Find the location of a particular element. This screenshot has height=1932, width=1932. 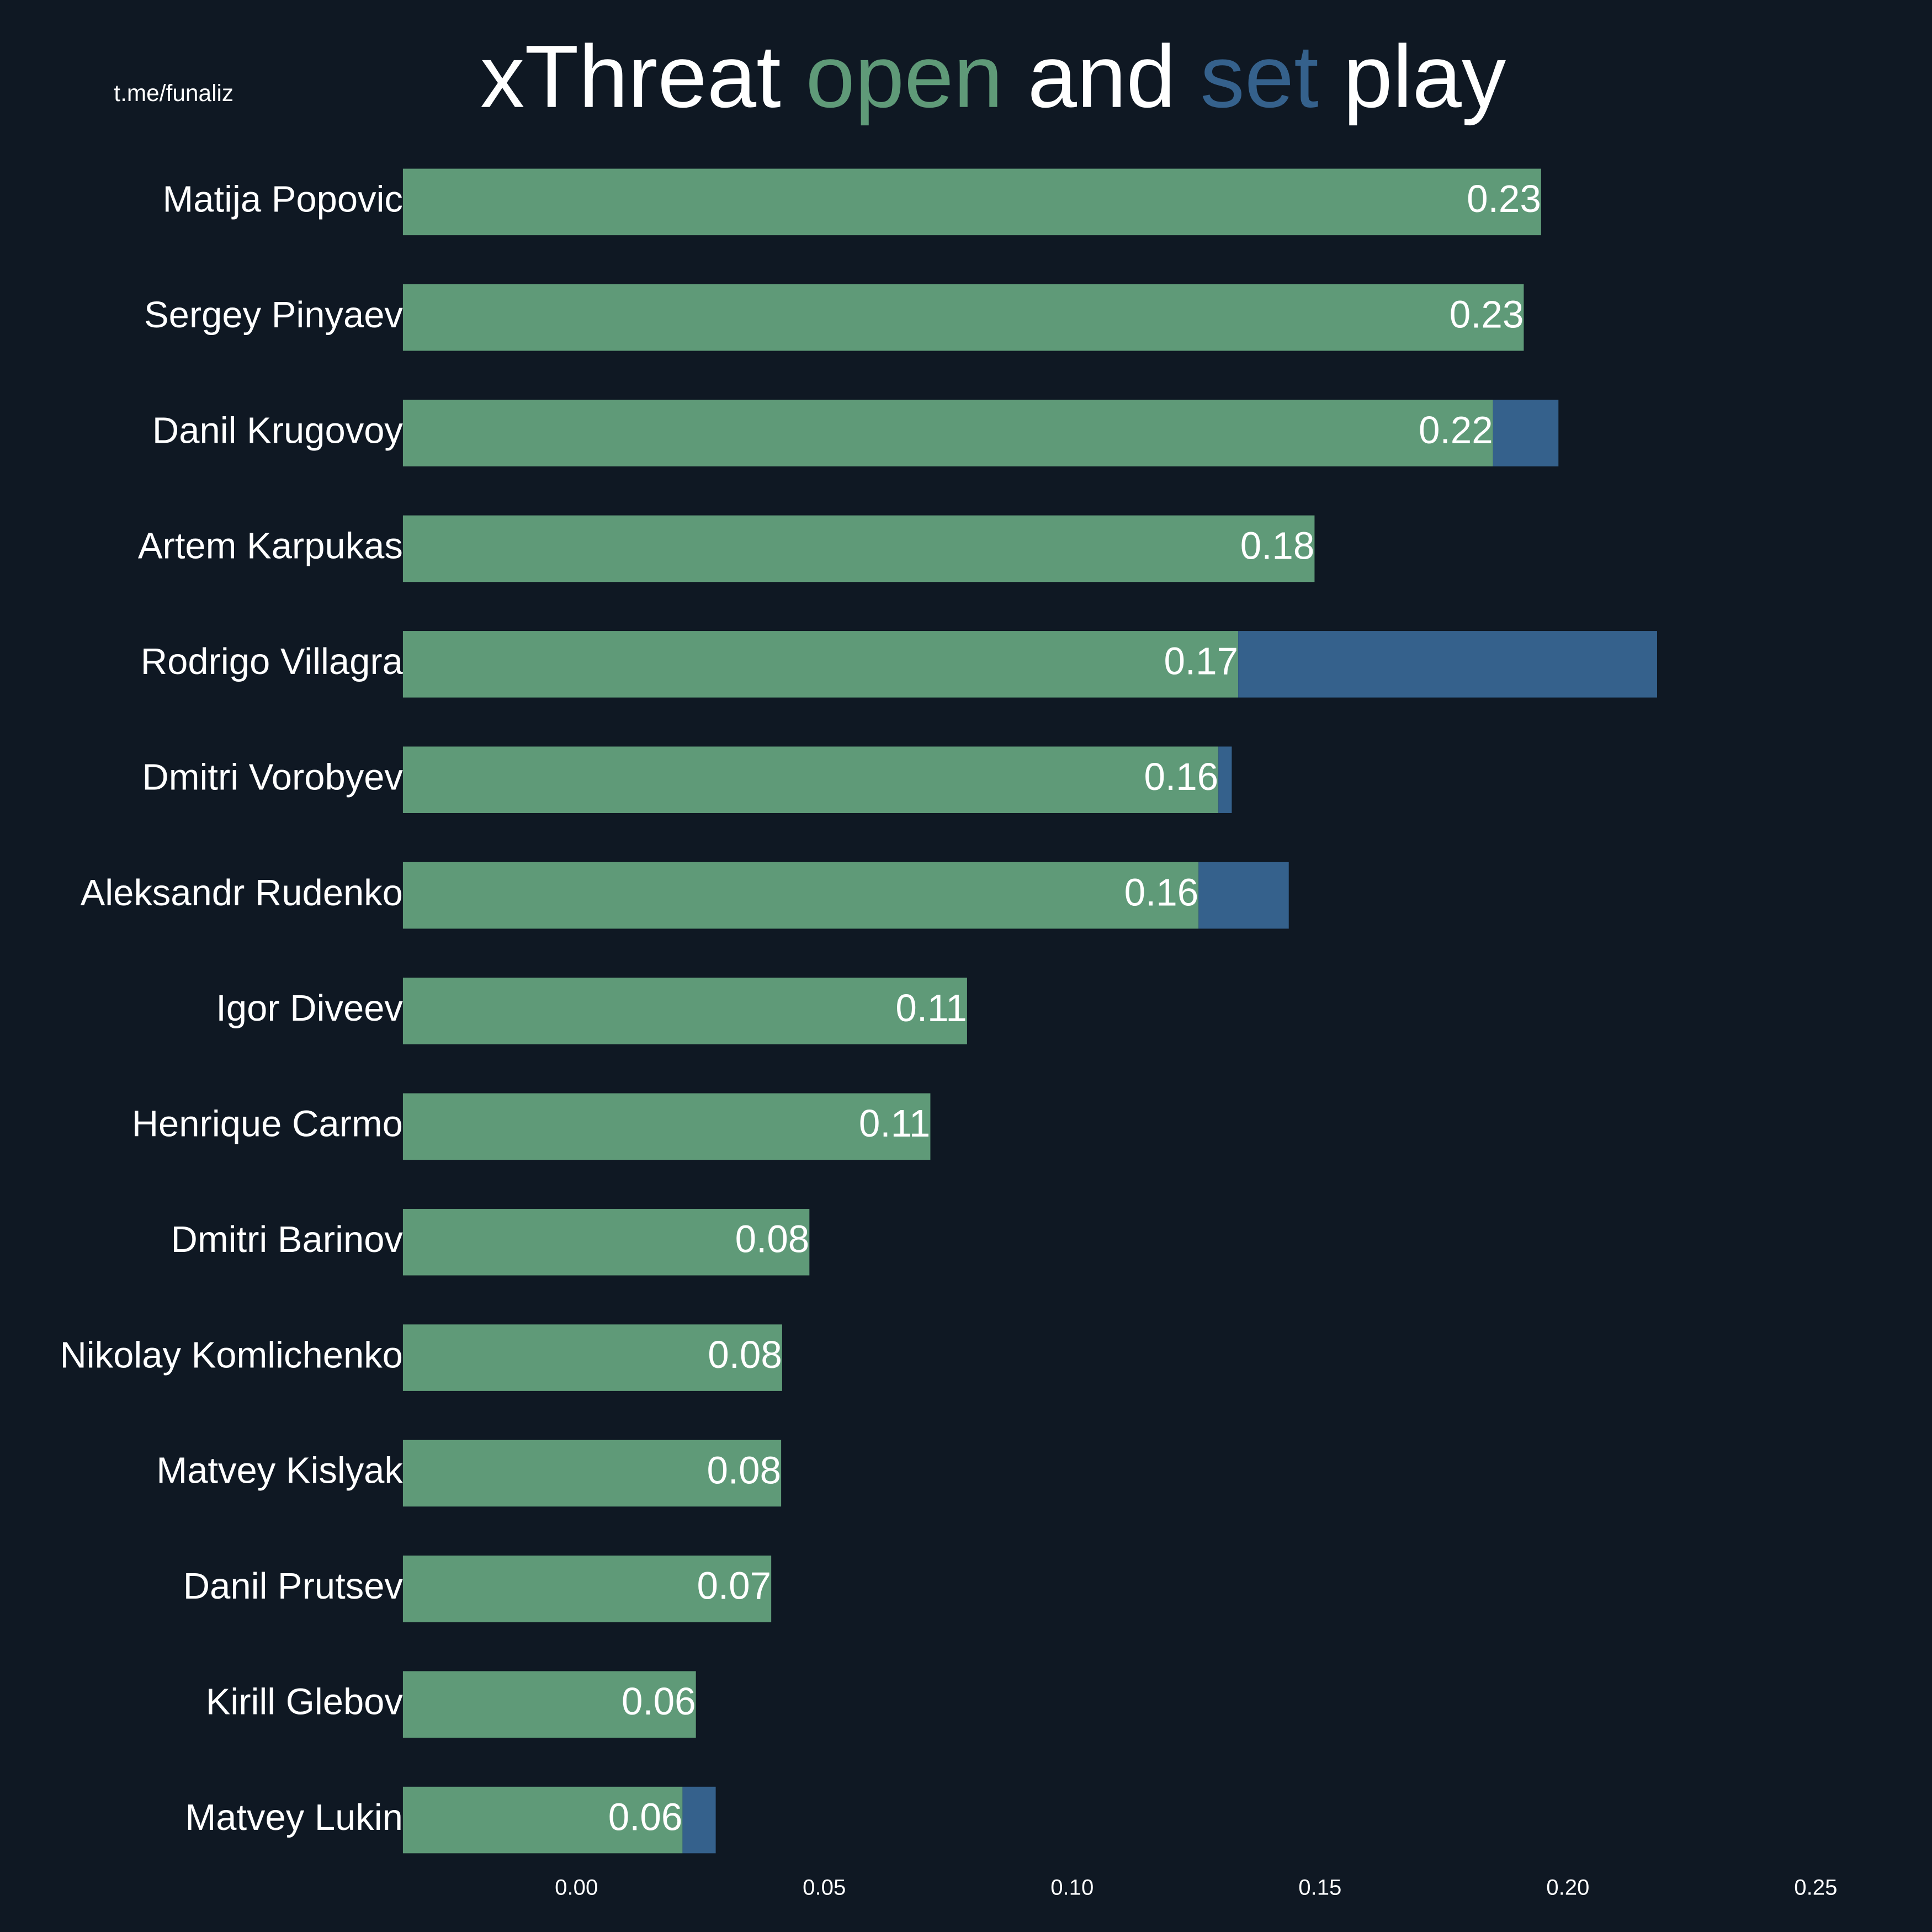

x-tick-label: 0.25 is located at coordinates (1816, 1887).